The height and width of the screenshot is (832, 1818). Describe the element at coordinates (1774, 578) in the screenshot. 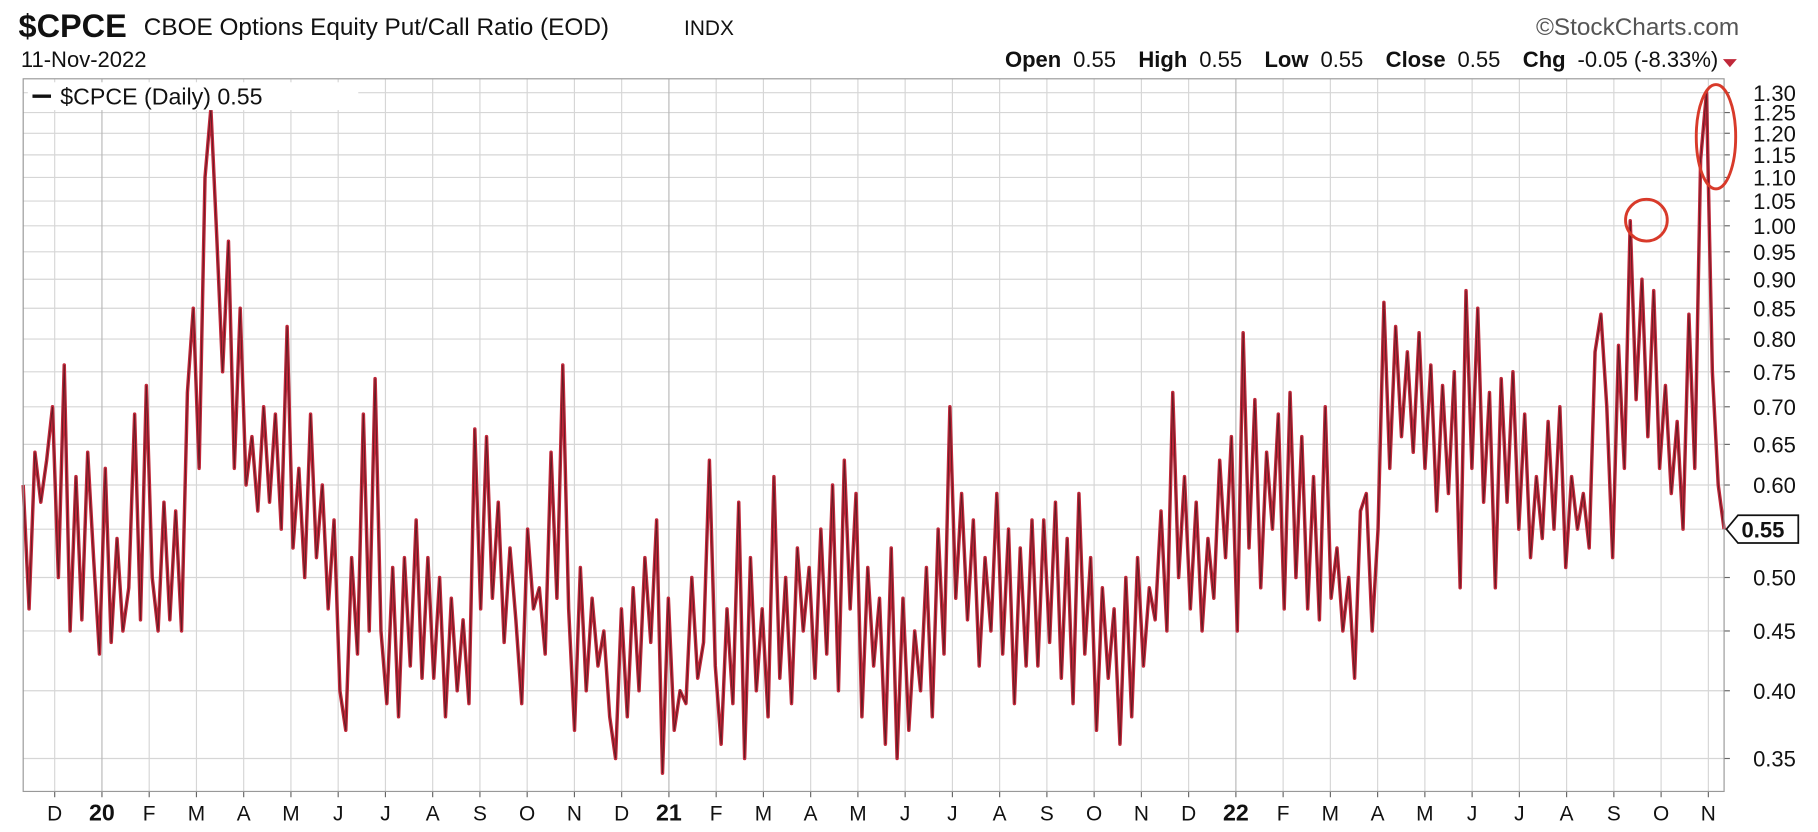

I see `y-tick-label: 0.50` at that location.